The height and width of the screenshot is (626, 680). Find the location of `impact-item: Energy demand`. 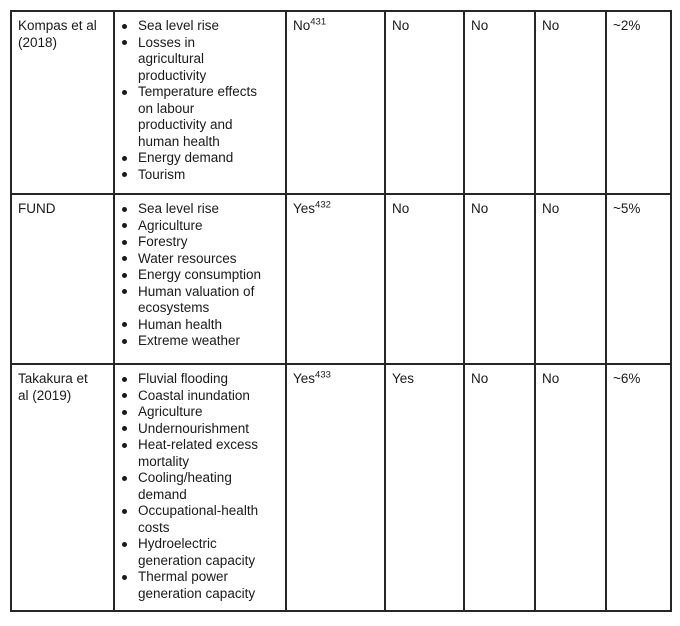

impact-item: Energy demand is located at coordinates (200, 158).